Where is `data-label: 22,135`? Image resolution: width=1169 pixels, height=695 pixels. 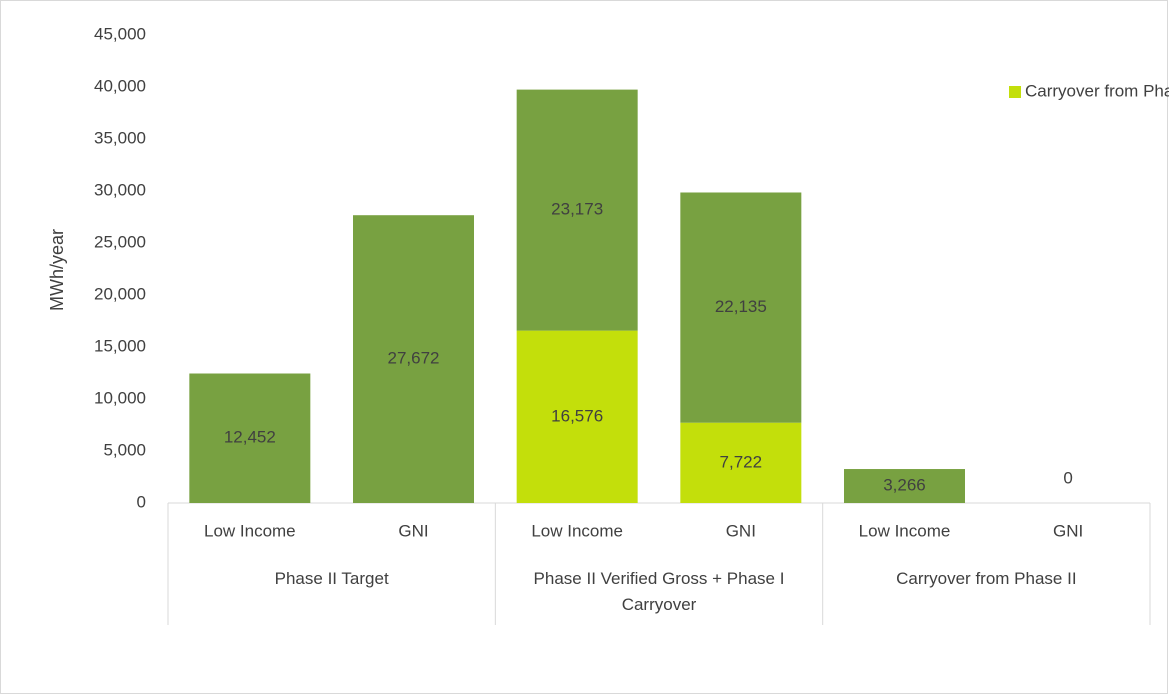 data-label: 22,135 is located at coordinates (741, 306).